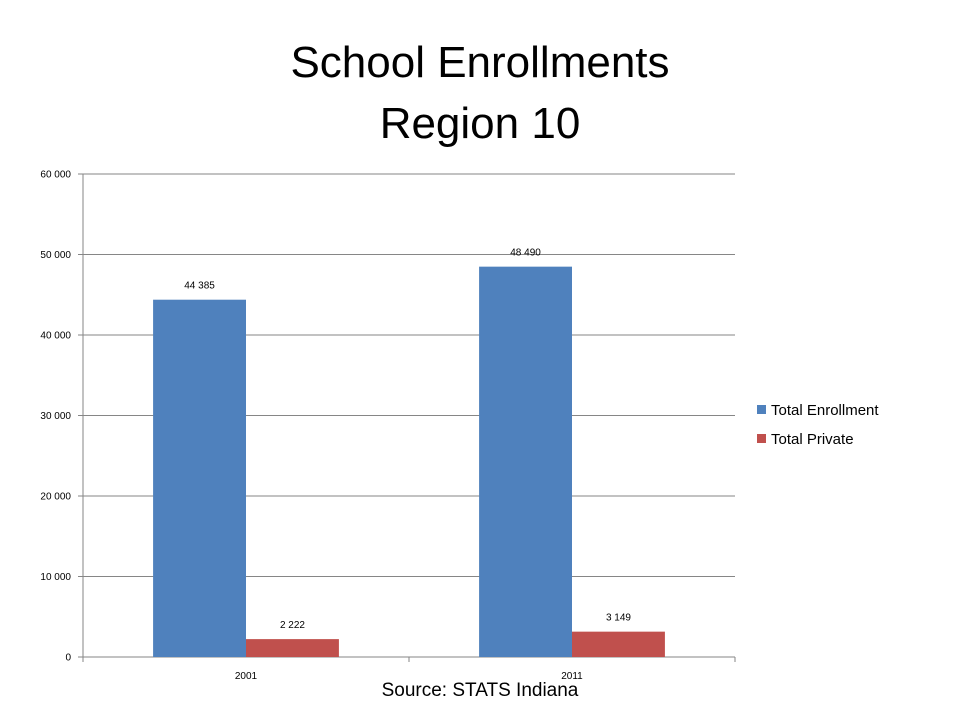 This screenshot has width=960, height=720. I want to click on y-tick-label: 50 000, so click(55, 255).